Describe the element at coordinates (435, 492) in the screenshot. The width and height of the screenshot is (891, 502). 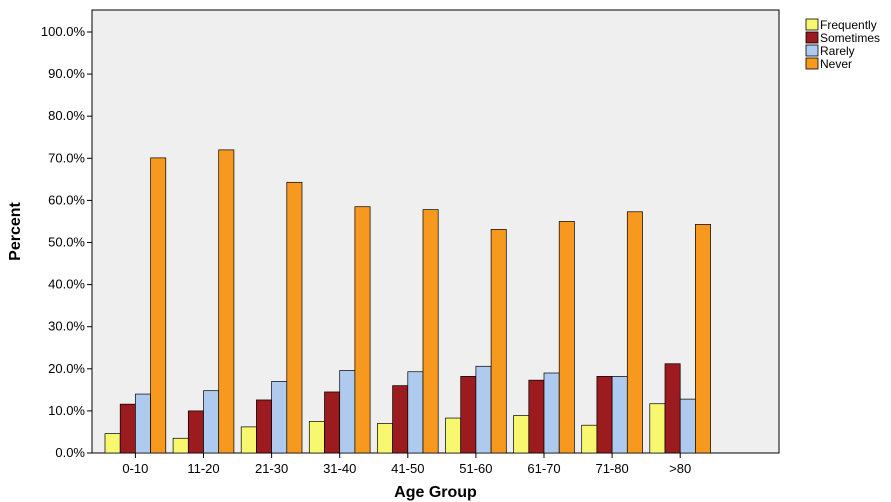
I see `x-axis-title: Age Group` at that location.